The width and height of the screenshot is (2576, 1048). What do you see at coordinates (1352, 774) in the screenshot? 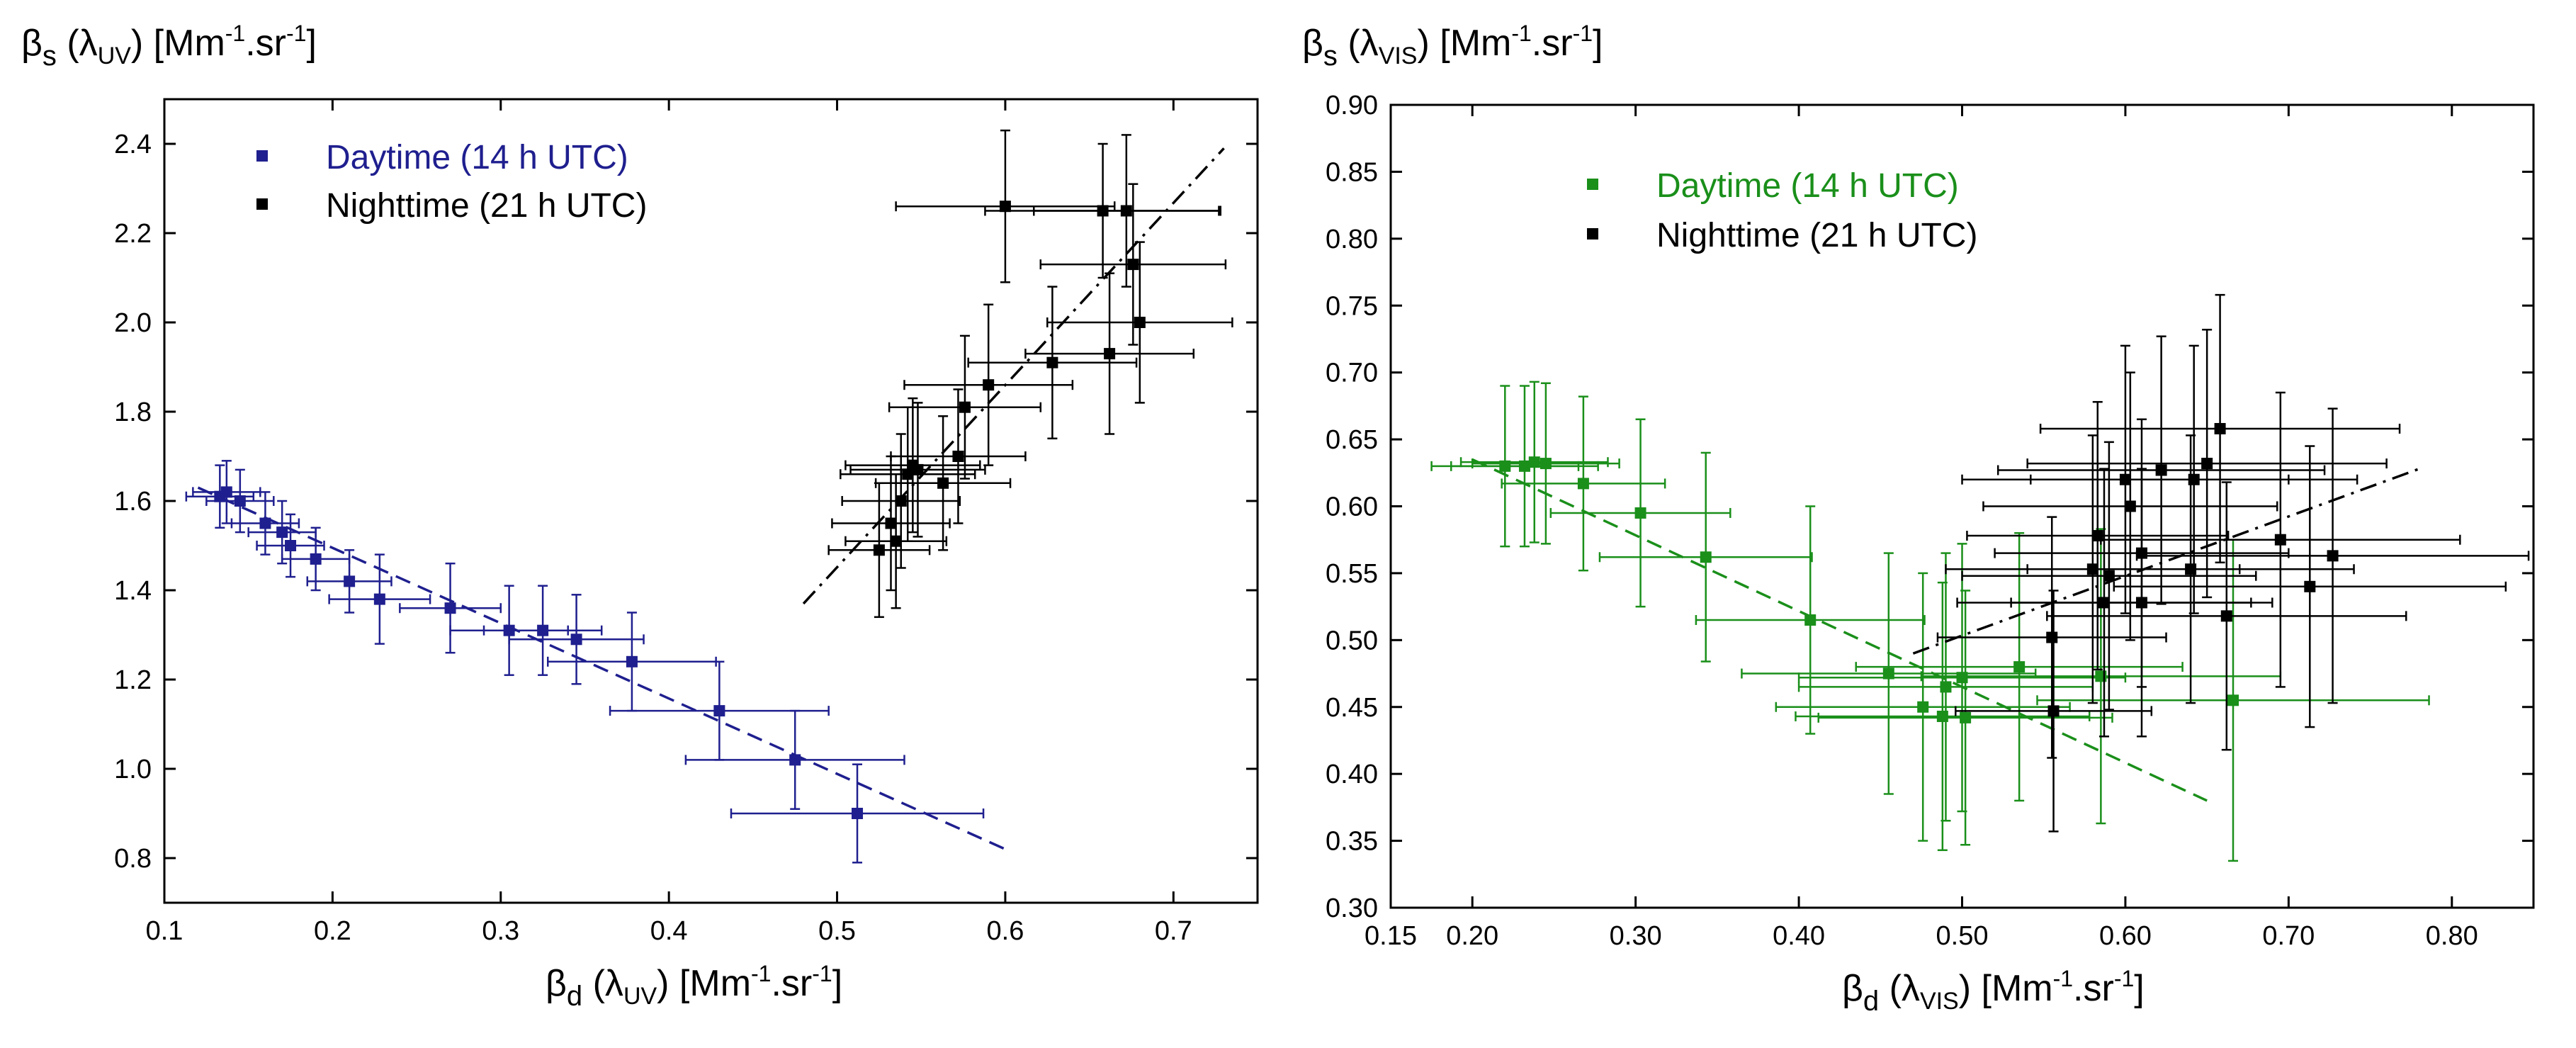
I see `y-tick-label: 0.40` at bounding box center [1352, 774].